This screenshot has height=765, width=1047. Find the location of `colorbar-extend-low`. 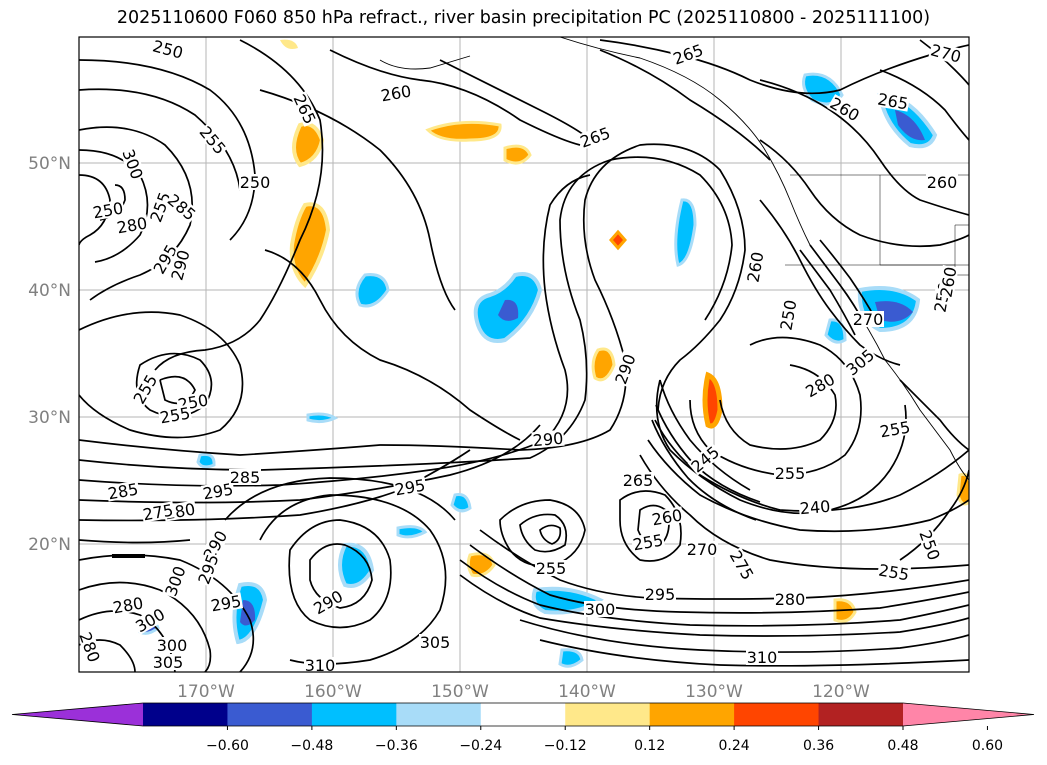

colorbar-extend-low is located at coordinates (77, 714).